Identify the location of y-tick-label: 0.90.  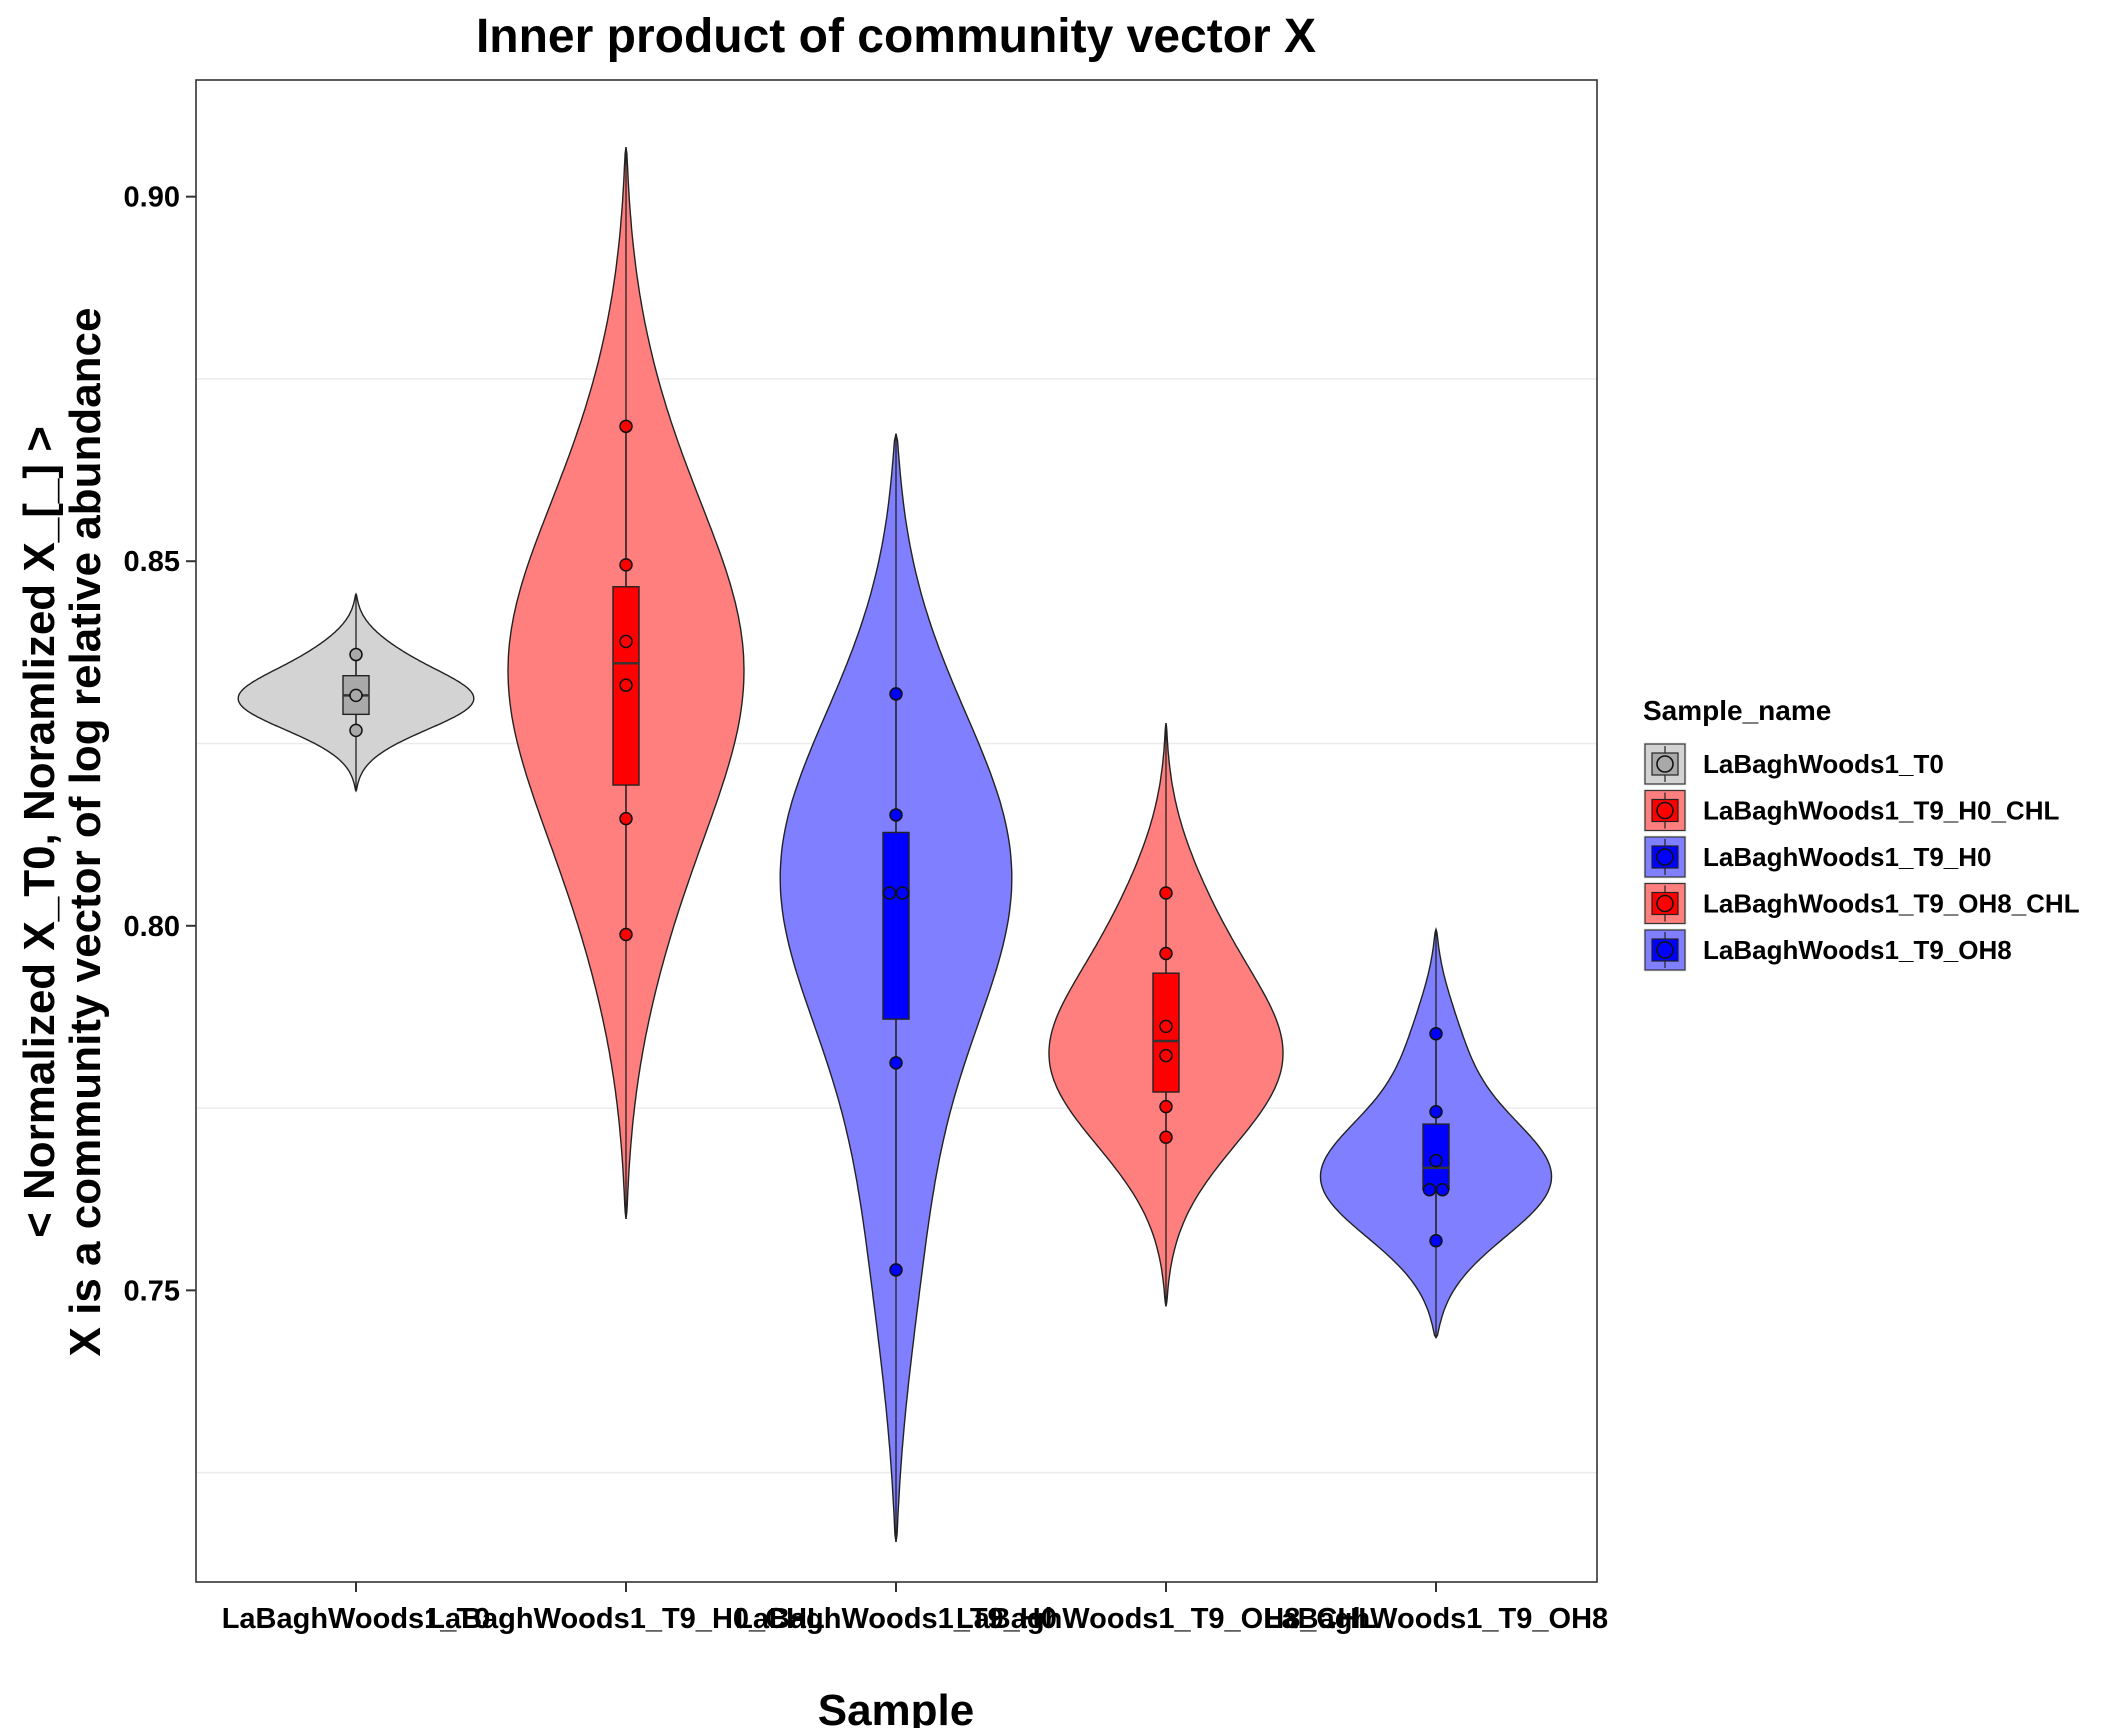
(152, 198).